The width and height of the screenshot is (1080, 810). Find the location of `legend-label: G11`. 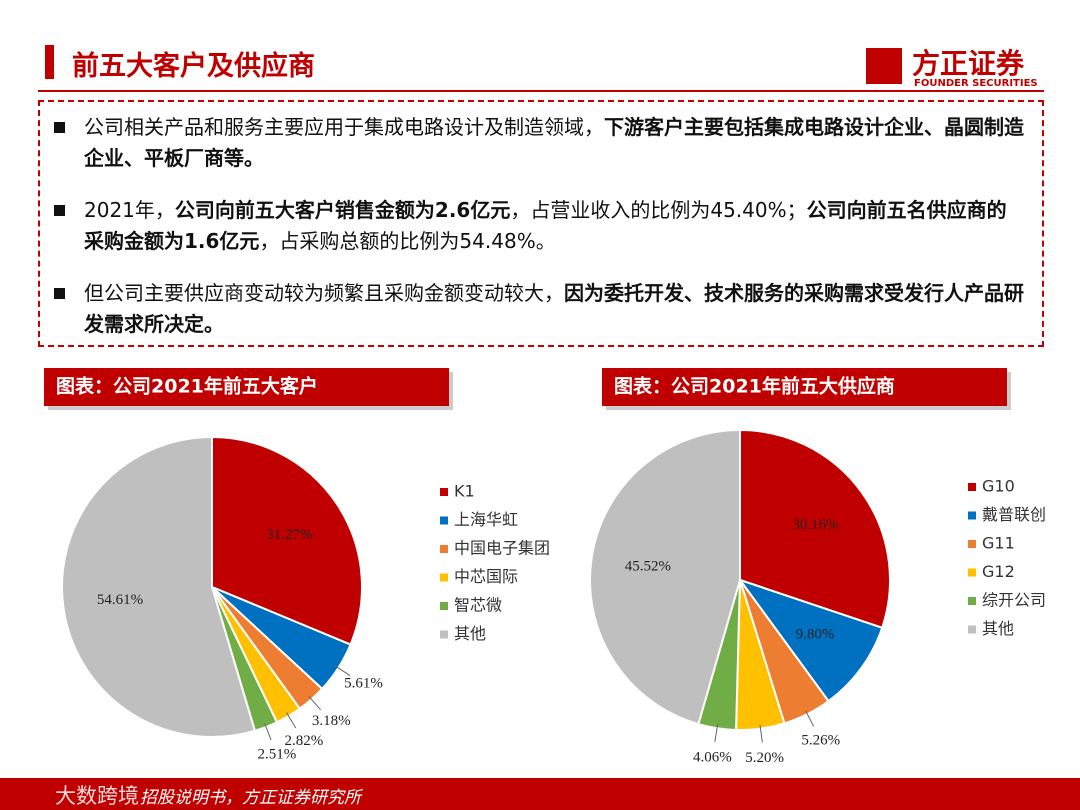

legend-label: G11 is located at coordinates (998, 543).